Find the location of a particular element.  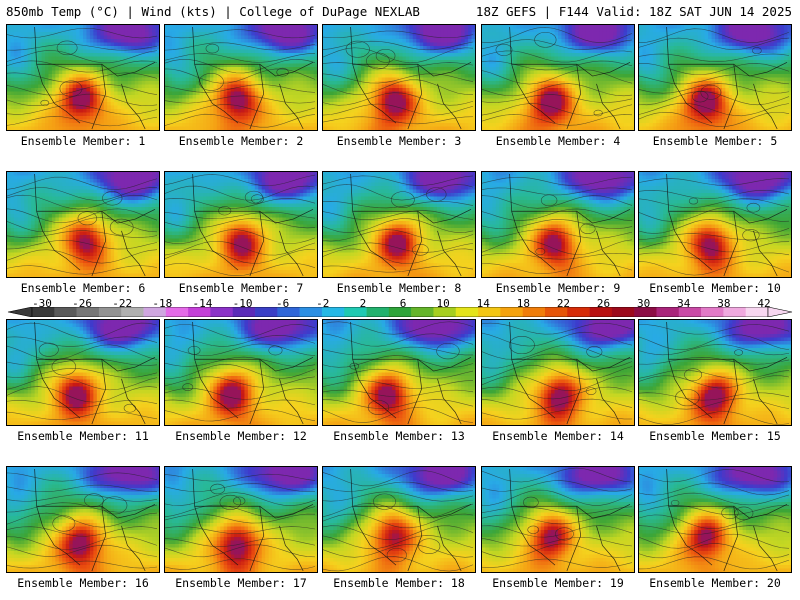

ensemble-member-label: Ensemble Member: 17 is located at coordinates (241, 583).